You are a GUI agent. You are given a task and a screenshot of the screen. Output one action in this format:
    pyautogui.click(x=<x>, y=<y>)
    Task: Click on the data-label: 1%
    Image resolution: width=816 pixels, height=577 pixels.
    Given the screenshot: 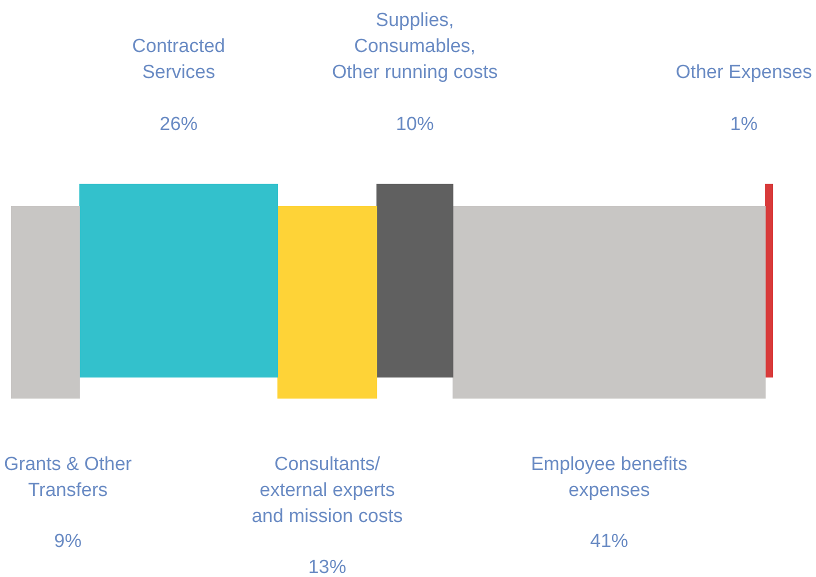 What is the action you would take?
    pyautogui.click(x=744, y=125)
    